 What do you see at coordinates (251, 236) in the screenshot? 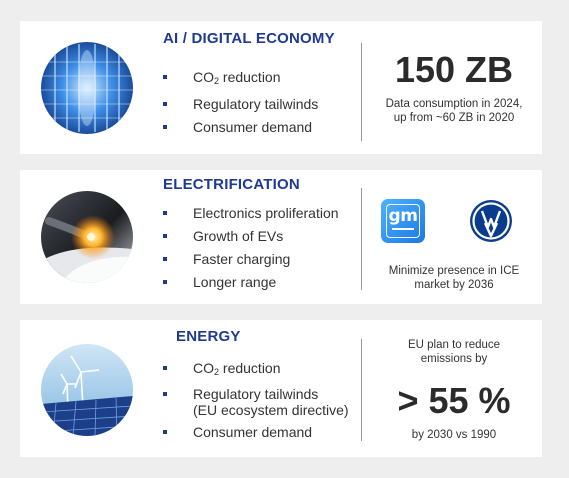
I see `bullet-growth-of-evs: Growth of EVs` at bounding box center [251, 236].